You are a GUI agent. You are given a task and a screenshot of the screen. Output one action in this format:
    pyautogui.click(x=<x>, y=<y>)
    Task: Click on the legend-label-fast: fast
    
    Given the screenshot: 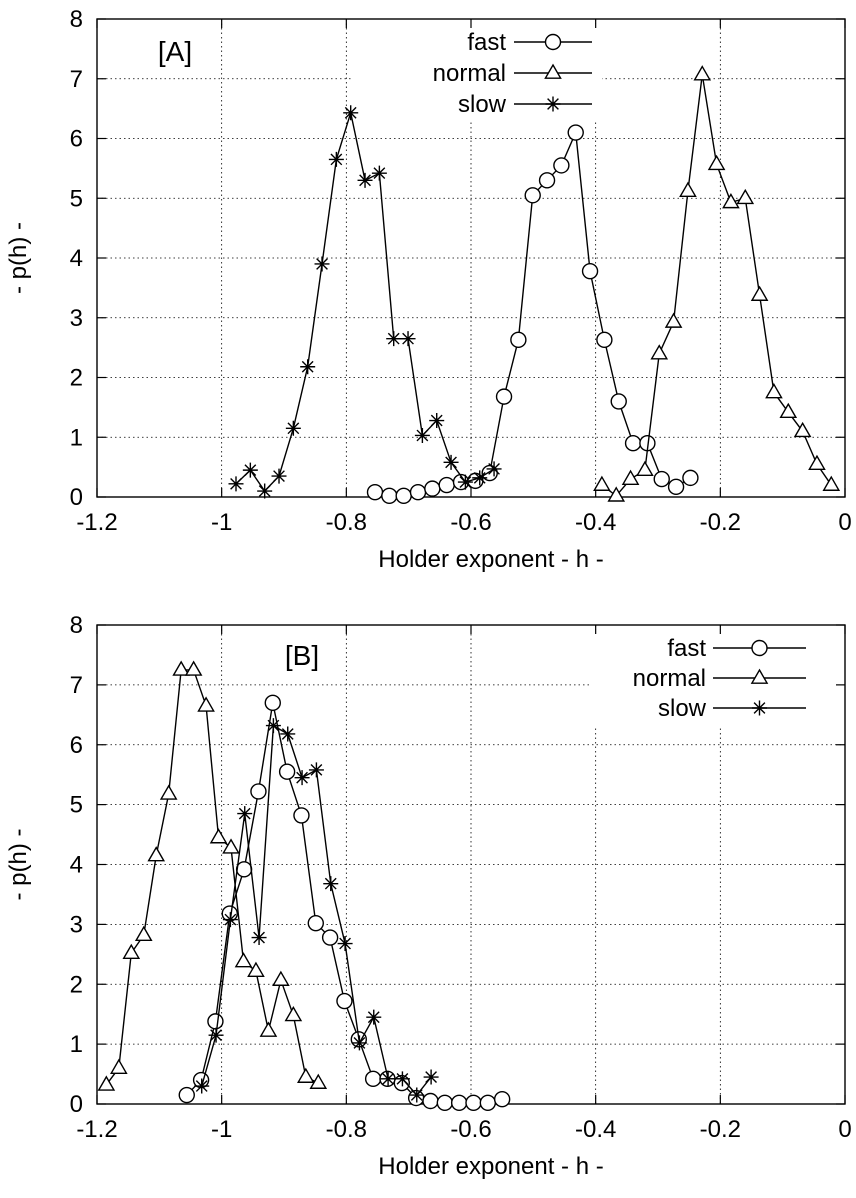 What is the action you would take?
    pyautogui.click(x=686, y=648)
    